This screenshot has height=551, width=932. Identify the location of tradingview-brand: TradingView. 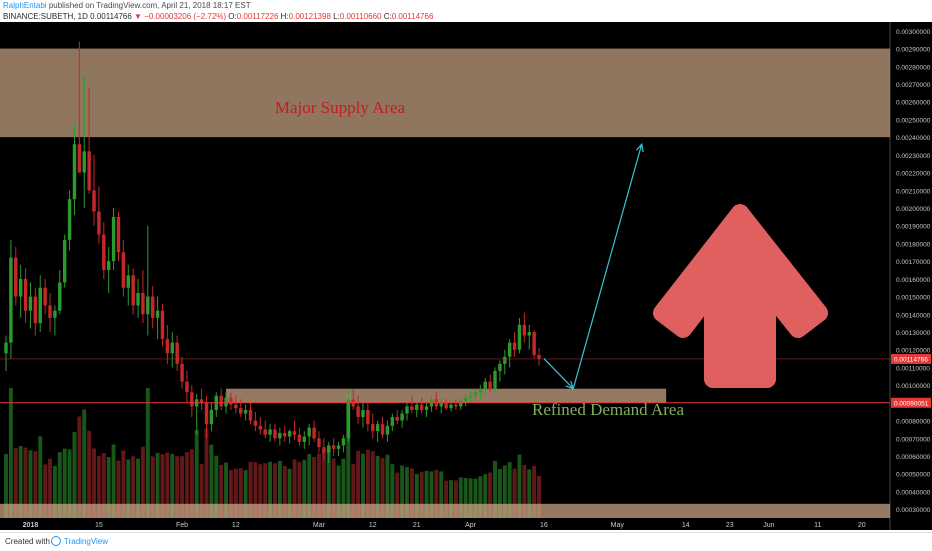
(86, 541).